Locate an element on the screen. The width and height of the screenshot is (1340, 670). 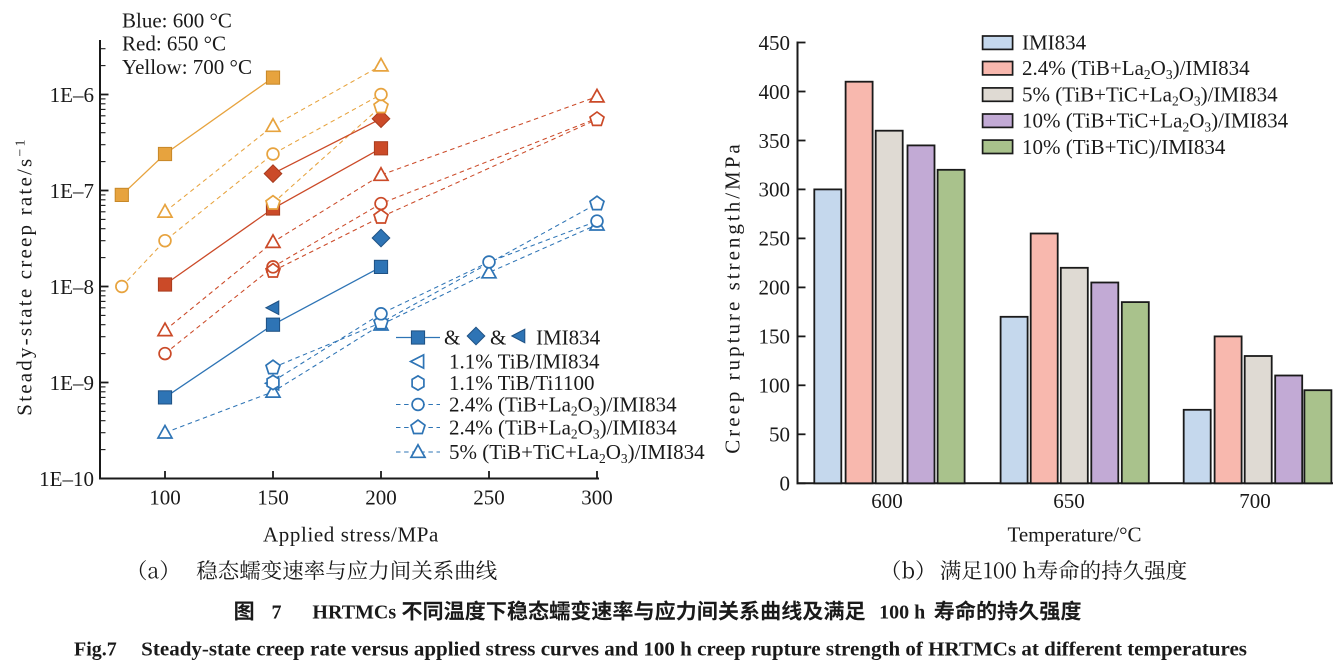
svg-text: 1.1% TiB/IMI834 is located at coordinates (524, 362).